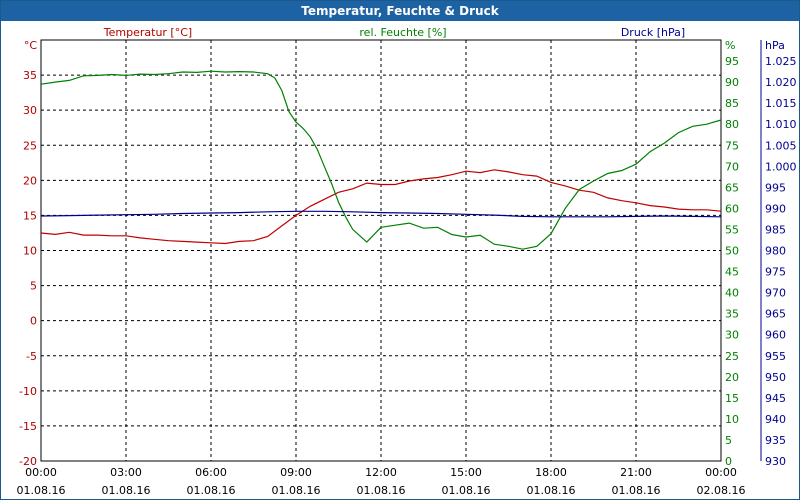 This screenshot has width=800, height=500. What do you see at coordinates (400, 11) in the screenshot?
I see `chart-title: Temperatur, Feuchte & Druck` at bounding box center [400, 11].